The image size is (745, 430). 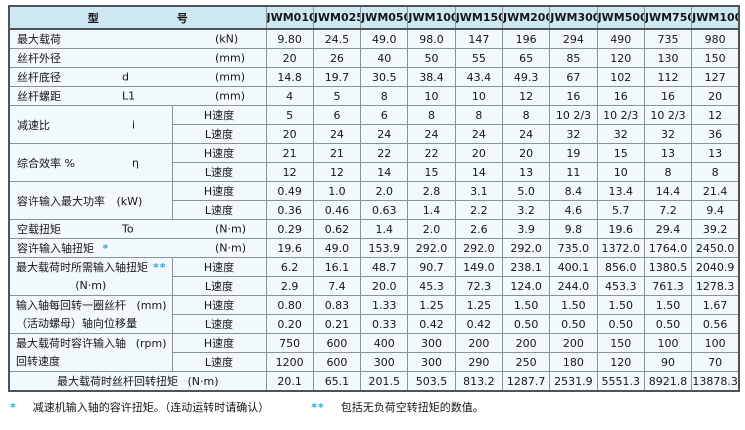 What do you see at coordinates (715, 324) in the screenshot?
I see `value-cell: 0.56` at bounding box center [715, 324].